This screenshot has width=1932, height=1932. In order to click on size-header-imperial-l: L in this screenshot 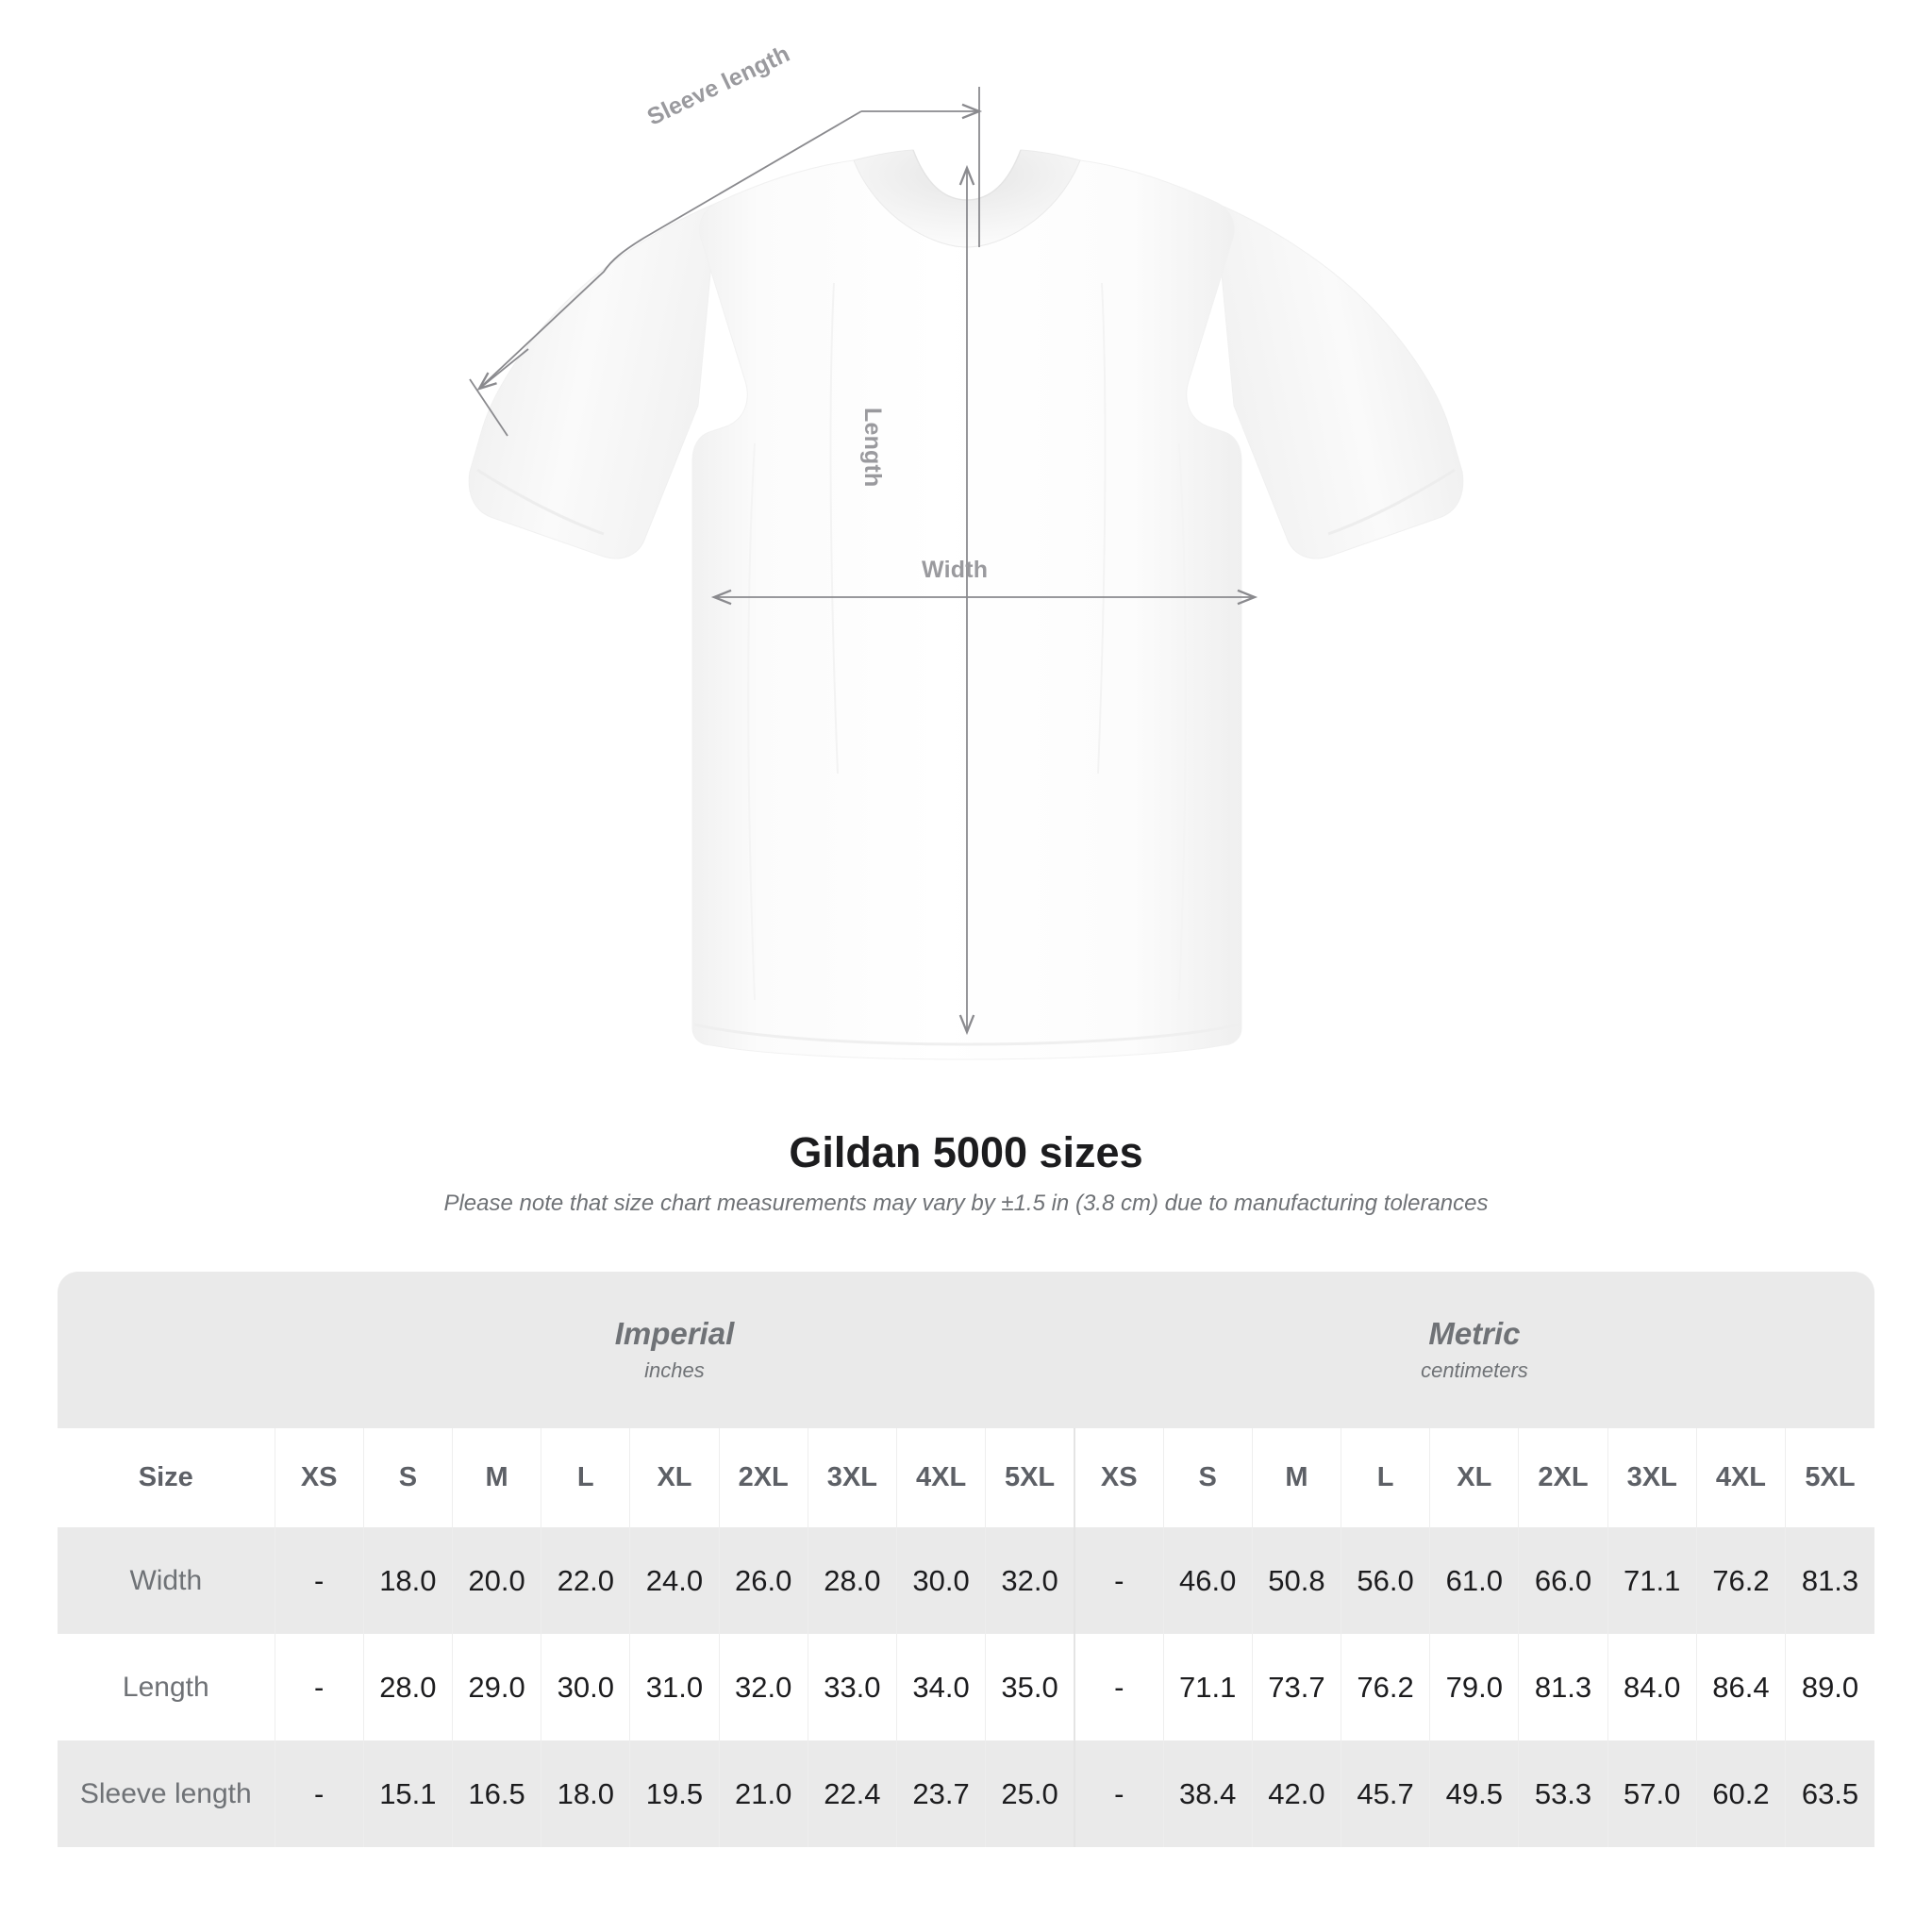, I will do `click(585, 1478)`.